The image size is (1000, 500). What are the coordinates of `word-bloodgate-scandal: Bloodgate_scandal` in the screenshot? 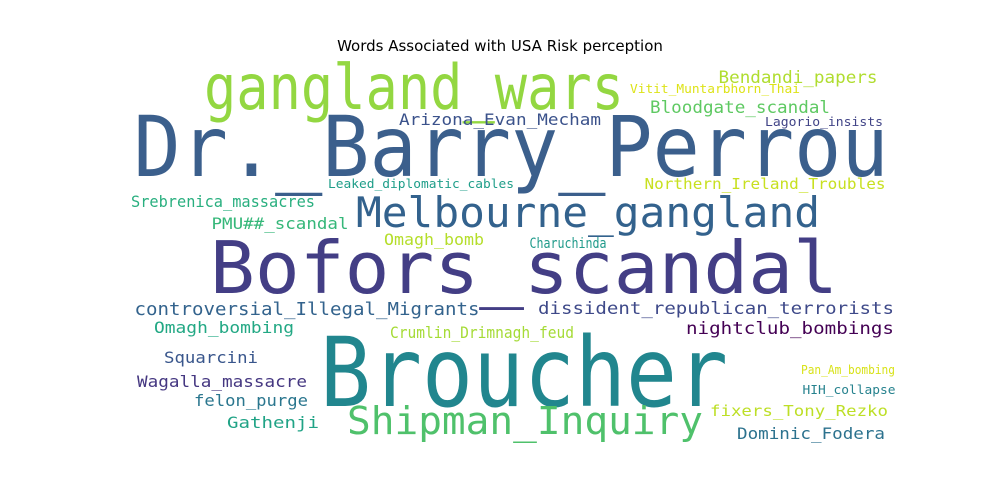 It's located at (740, 108).